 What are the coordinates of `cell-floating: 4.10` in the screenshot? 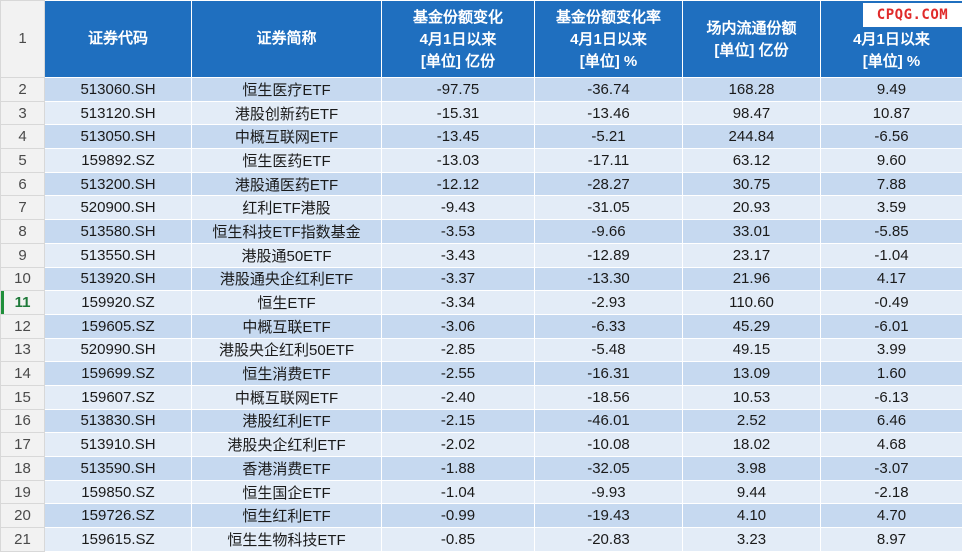 It's located at (752, 516).